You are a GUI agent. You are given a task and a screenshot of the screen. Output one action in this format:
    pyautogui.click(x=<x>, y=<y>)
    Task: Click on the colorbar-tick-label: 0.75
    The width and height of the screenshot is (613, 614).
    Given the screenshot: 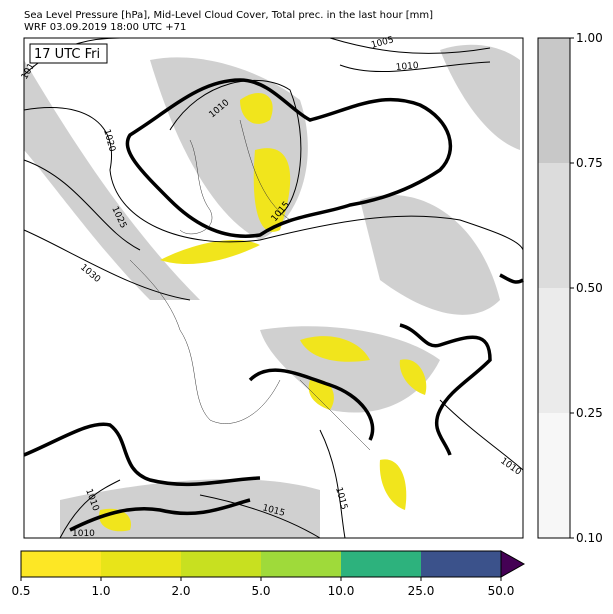 What is the action you would take?
    pyautogui.click(x=589, y=163)
    